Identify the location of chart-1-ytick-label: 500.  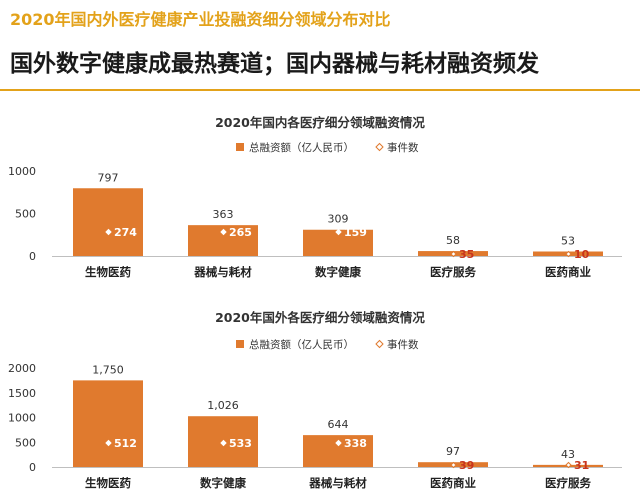
(25, 442).